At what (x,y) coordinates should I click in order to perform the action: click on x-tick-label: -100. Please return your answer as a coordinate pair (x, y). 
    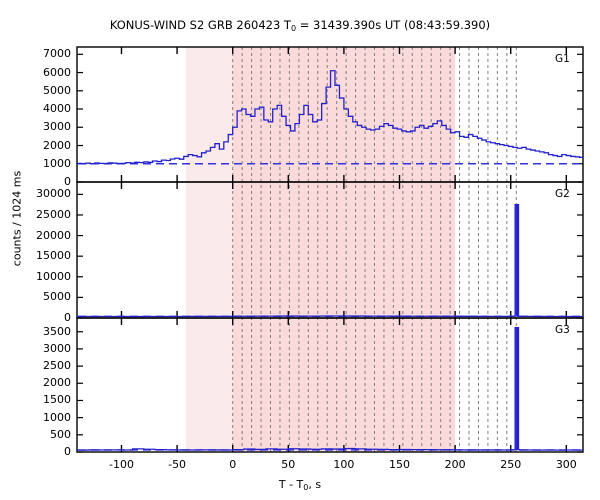
    Looking at the image, I should click on (121, 464).